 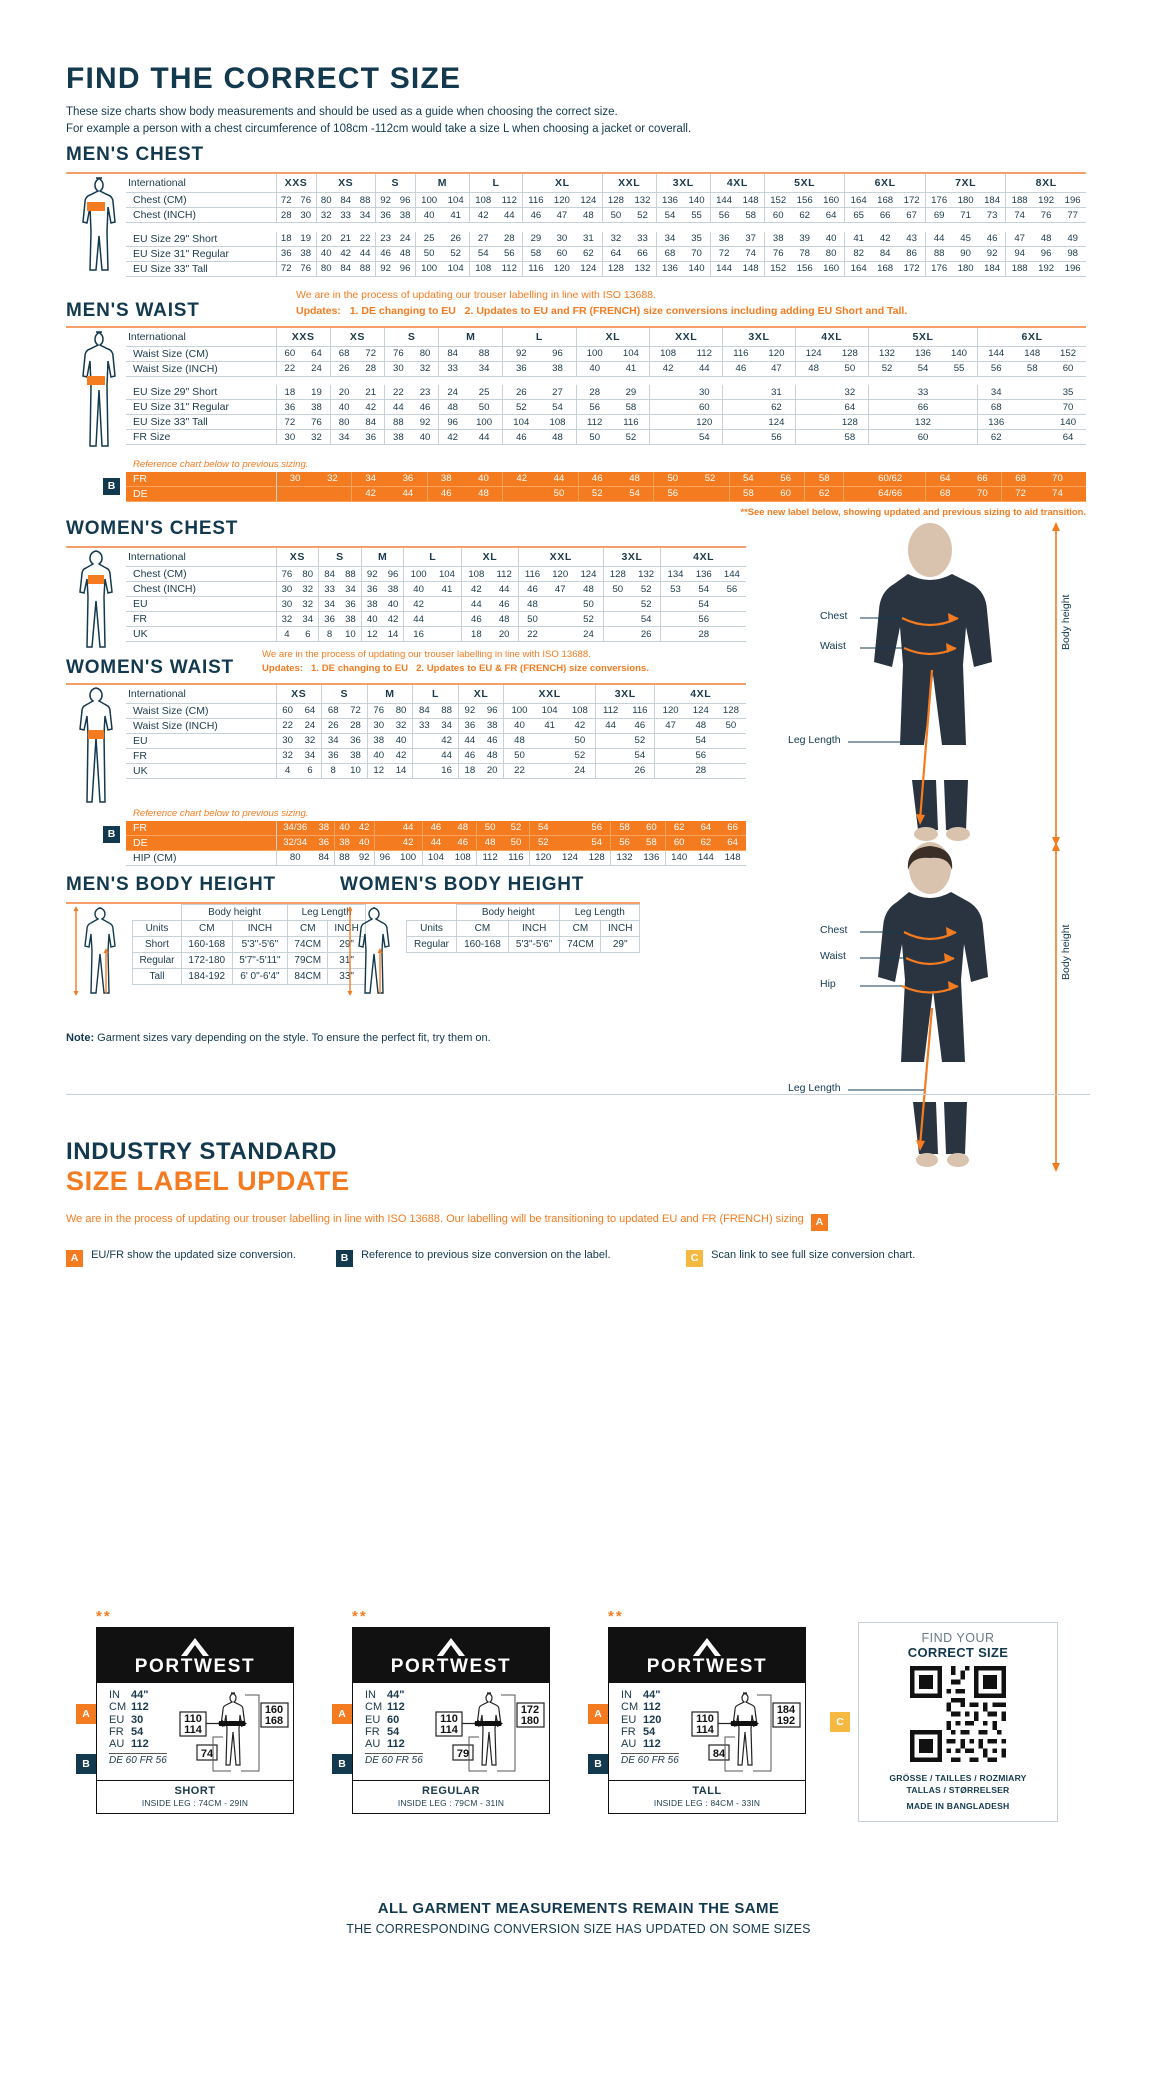 I want to click on svg-text: PORTWEST, so click(x=195, y=1666).